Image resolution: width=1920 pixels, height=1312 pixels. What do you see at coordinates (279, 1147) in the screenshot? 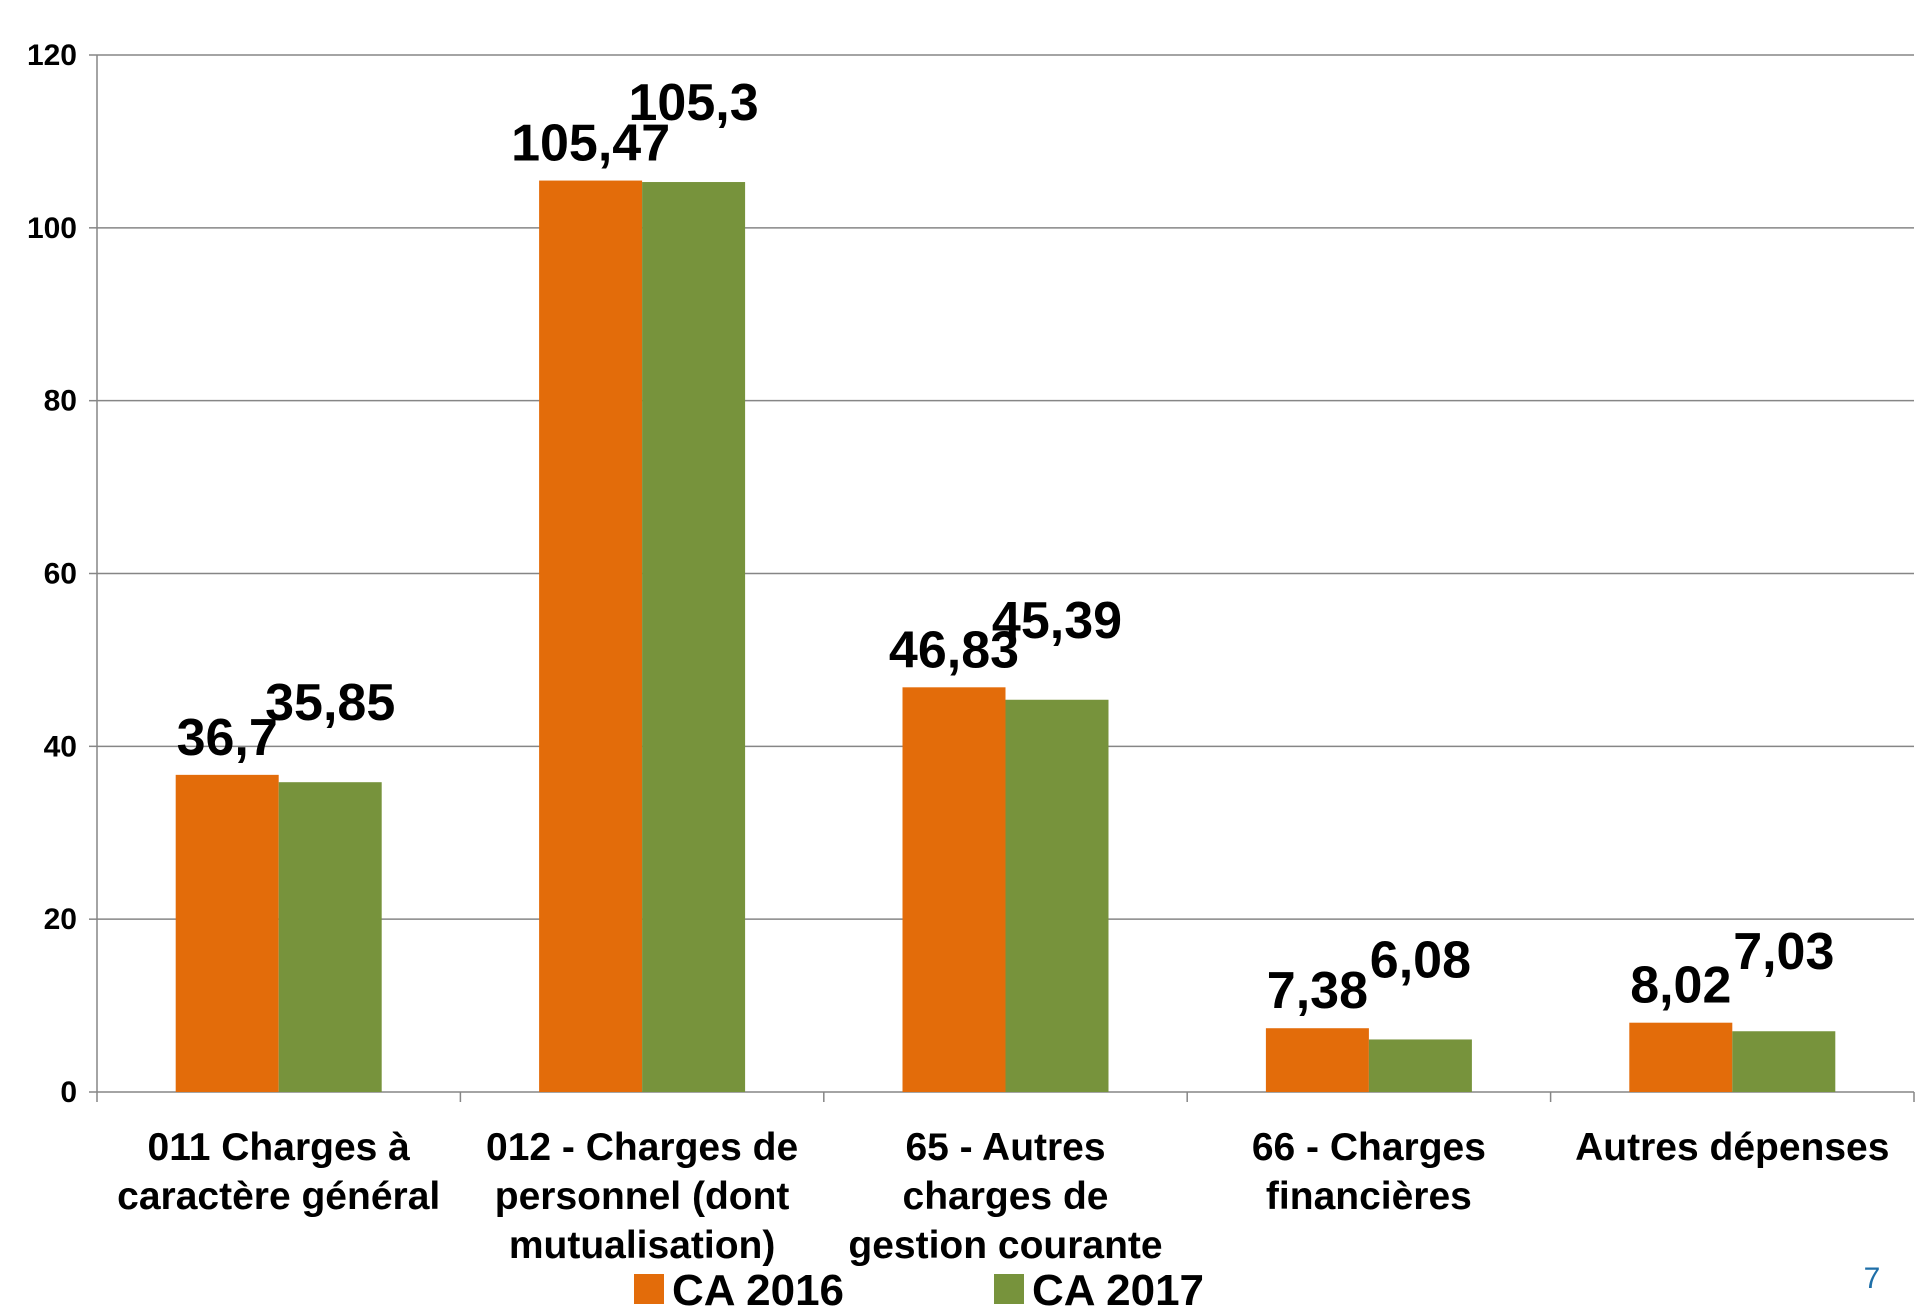
I see `x-category-label: 011 Charges à` at bounding box center [279, 1147].